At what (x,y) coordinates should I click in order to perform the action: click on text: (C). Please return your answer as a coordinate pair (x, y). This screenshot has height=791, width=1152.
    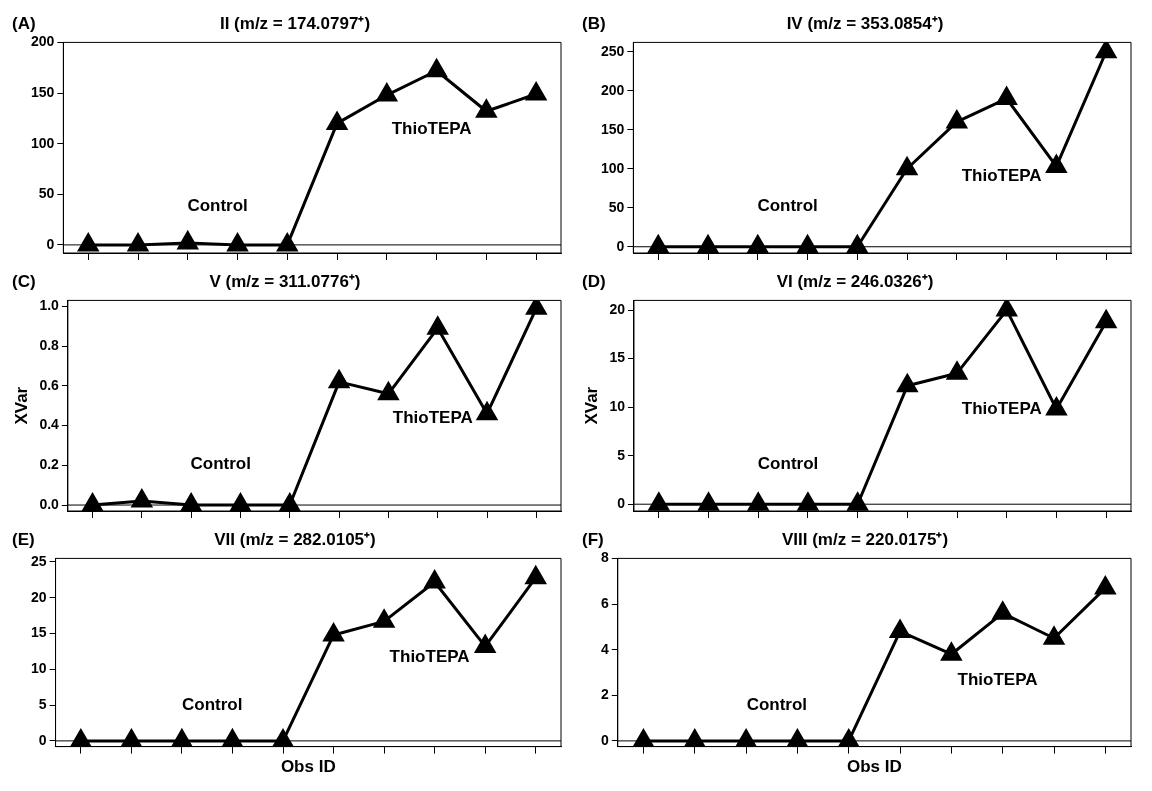
    Looking at the image, I should click on (24, 281).